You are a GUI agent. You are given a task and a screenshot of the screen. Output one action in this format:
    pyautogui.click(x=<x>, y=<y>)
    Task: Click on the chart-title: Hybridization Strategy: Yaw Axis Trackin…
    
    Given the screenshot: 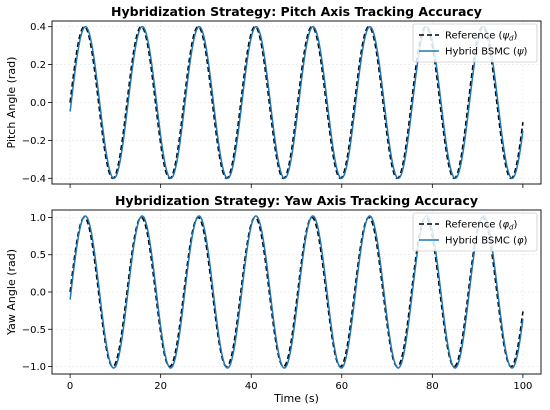 What is the action you would take?
    pyautogui.click(x=296, y=200)
    